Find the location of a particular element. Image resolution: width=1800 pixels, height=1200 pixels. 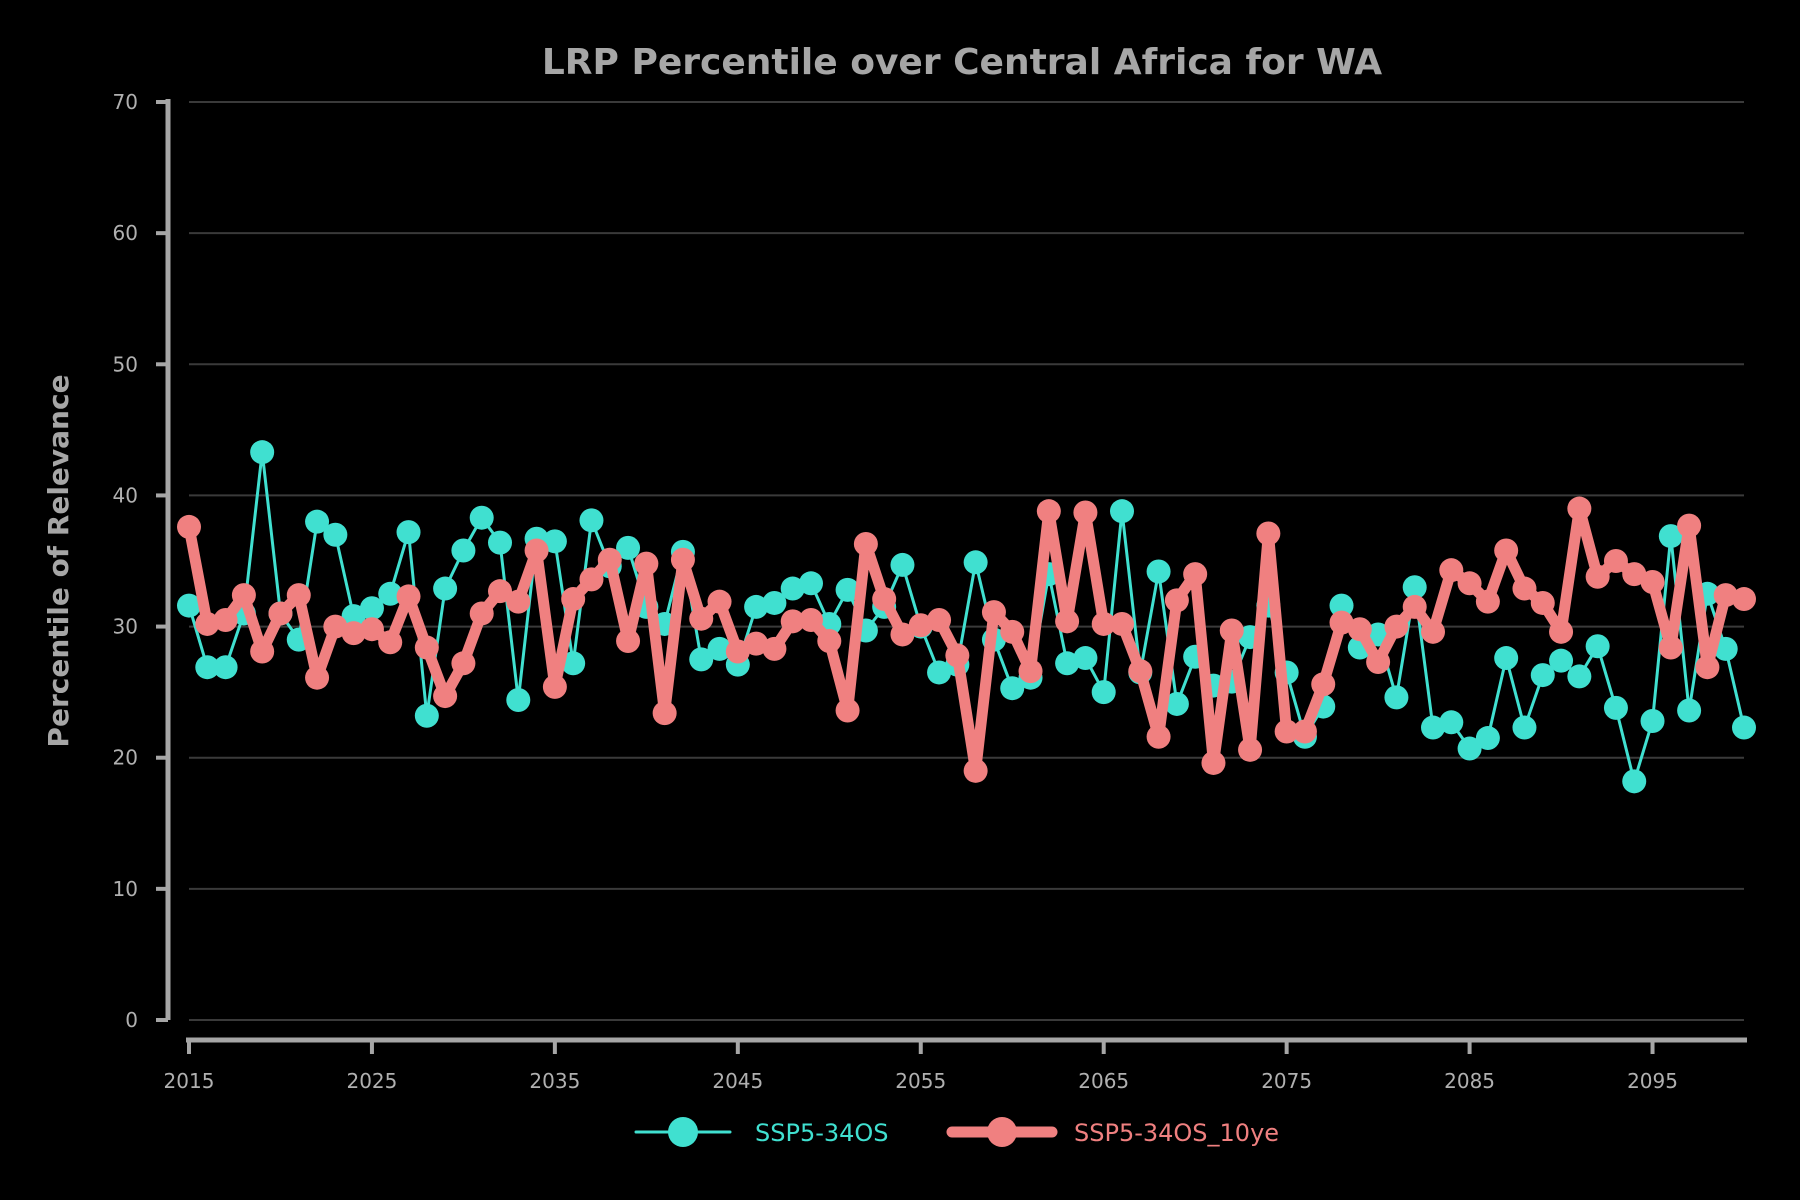

y-axis-label: Percentile of Relevance is located at coordinates (58, 560).